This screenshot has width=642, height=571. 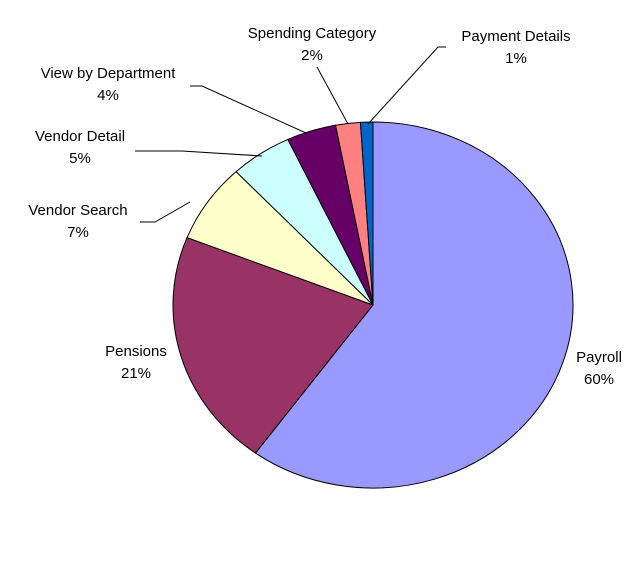 What do you see at coordinates (108, 95) in the screenshot?
I see `slice-value-label: 4%` at bounding box center [108, 95].